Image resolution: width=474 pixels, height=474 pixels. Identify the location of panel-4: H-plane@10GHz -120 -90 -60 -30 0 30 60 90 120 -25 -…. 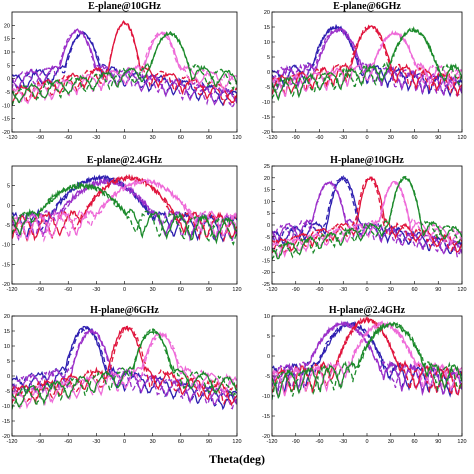
(364, 224).